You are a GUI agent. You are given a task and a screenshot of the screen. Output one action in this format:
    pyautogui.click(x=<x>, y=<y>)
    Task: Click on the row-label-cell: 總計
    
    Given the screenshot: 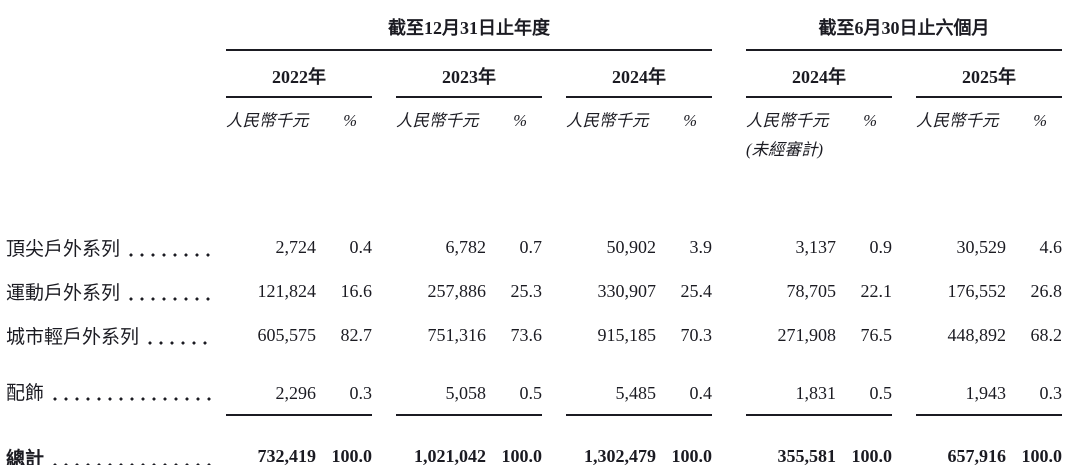 What is the action you would take?
    pyautogui.click(x=116, y=444)
    